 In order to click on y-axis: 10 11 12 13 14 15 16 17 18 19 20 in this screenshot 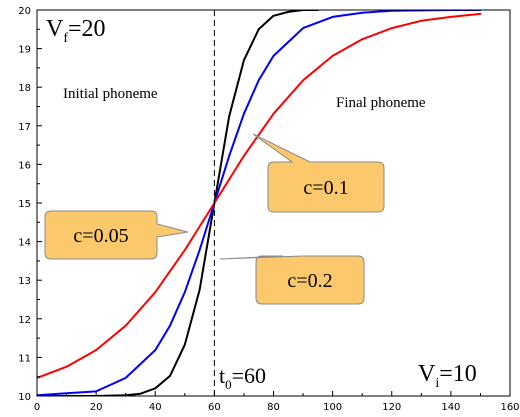, I will do `click(30, 204)`.